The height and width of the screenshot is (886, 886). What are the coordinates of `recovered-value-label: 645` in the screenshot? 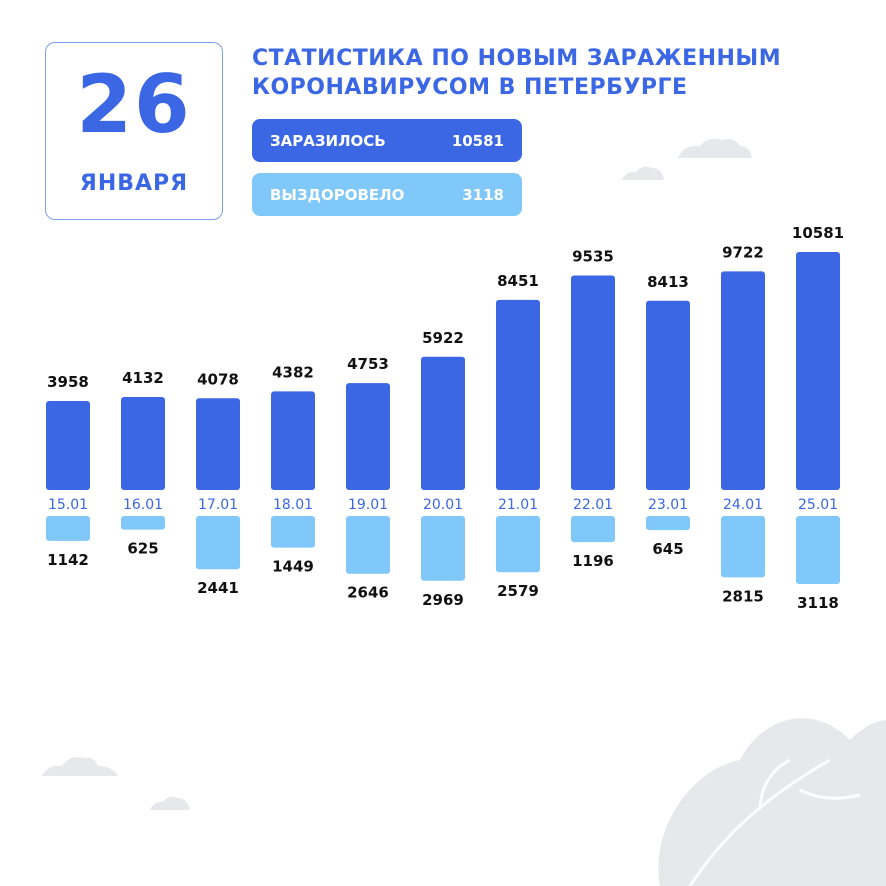 It's located at (667, 549).